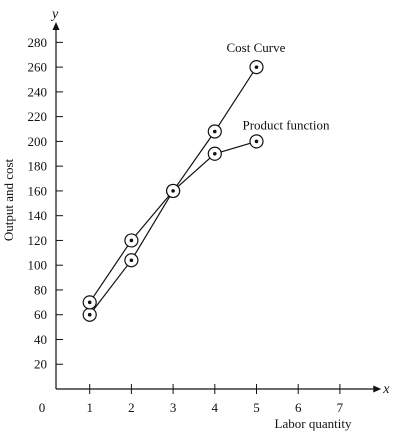 Image resolution: width=400 pixels, height=434 pixels. Describe the element at coordinates (298, 407) in the screenshot. I see `x-tick-label-6: 6` at that location.